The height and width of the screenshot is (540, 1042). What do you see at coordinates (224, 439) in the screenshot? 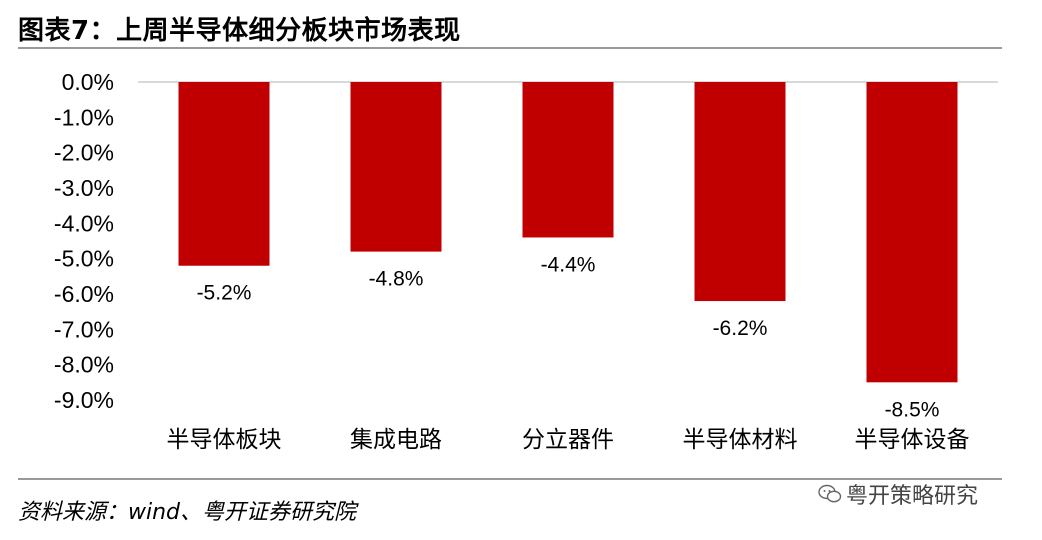
I see `x-tick-label: 半导体板块` at bounding box center [224, 439].